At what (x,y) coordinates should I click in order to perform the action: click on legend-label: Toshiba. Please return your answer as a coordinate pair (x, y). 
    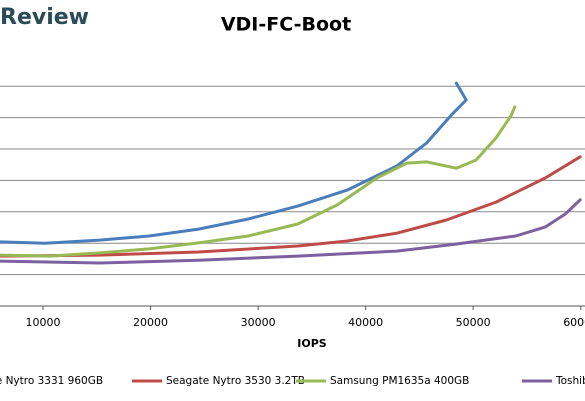
    Looking at the image, I should click on (570, 381).